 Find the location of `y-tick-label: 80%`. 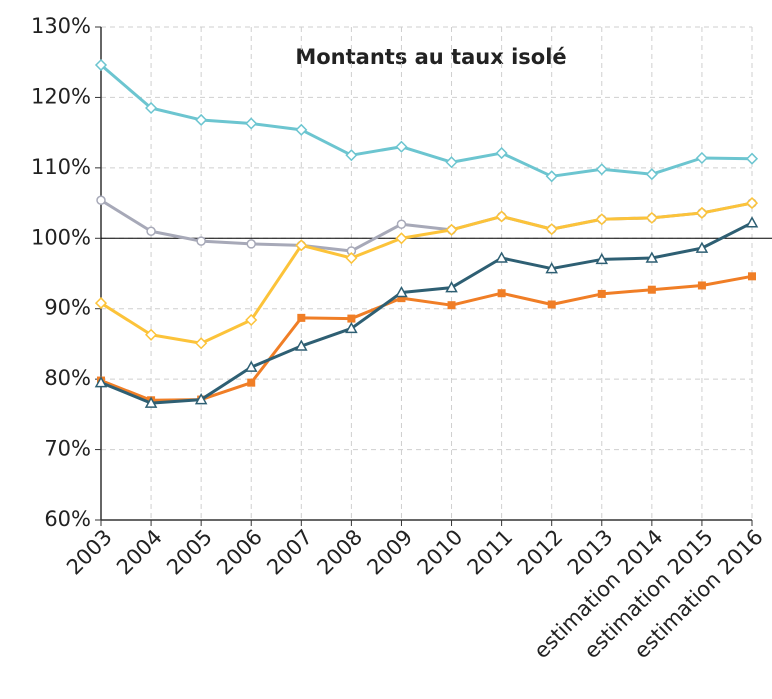

y-tick-label: 80% is located at coordinates (67, 378).